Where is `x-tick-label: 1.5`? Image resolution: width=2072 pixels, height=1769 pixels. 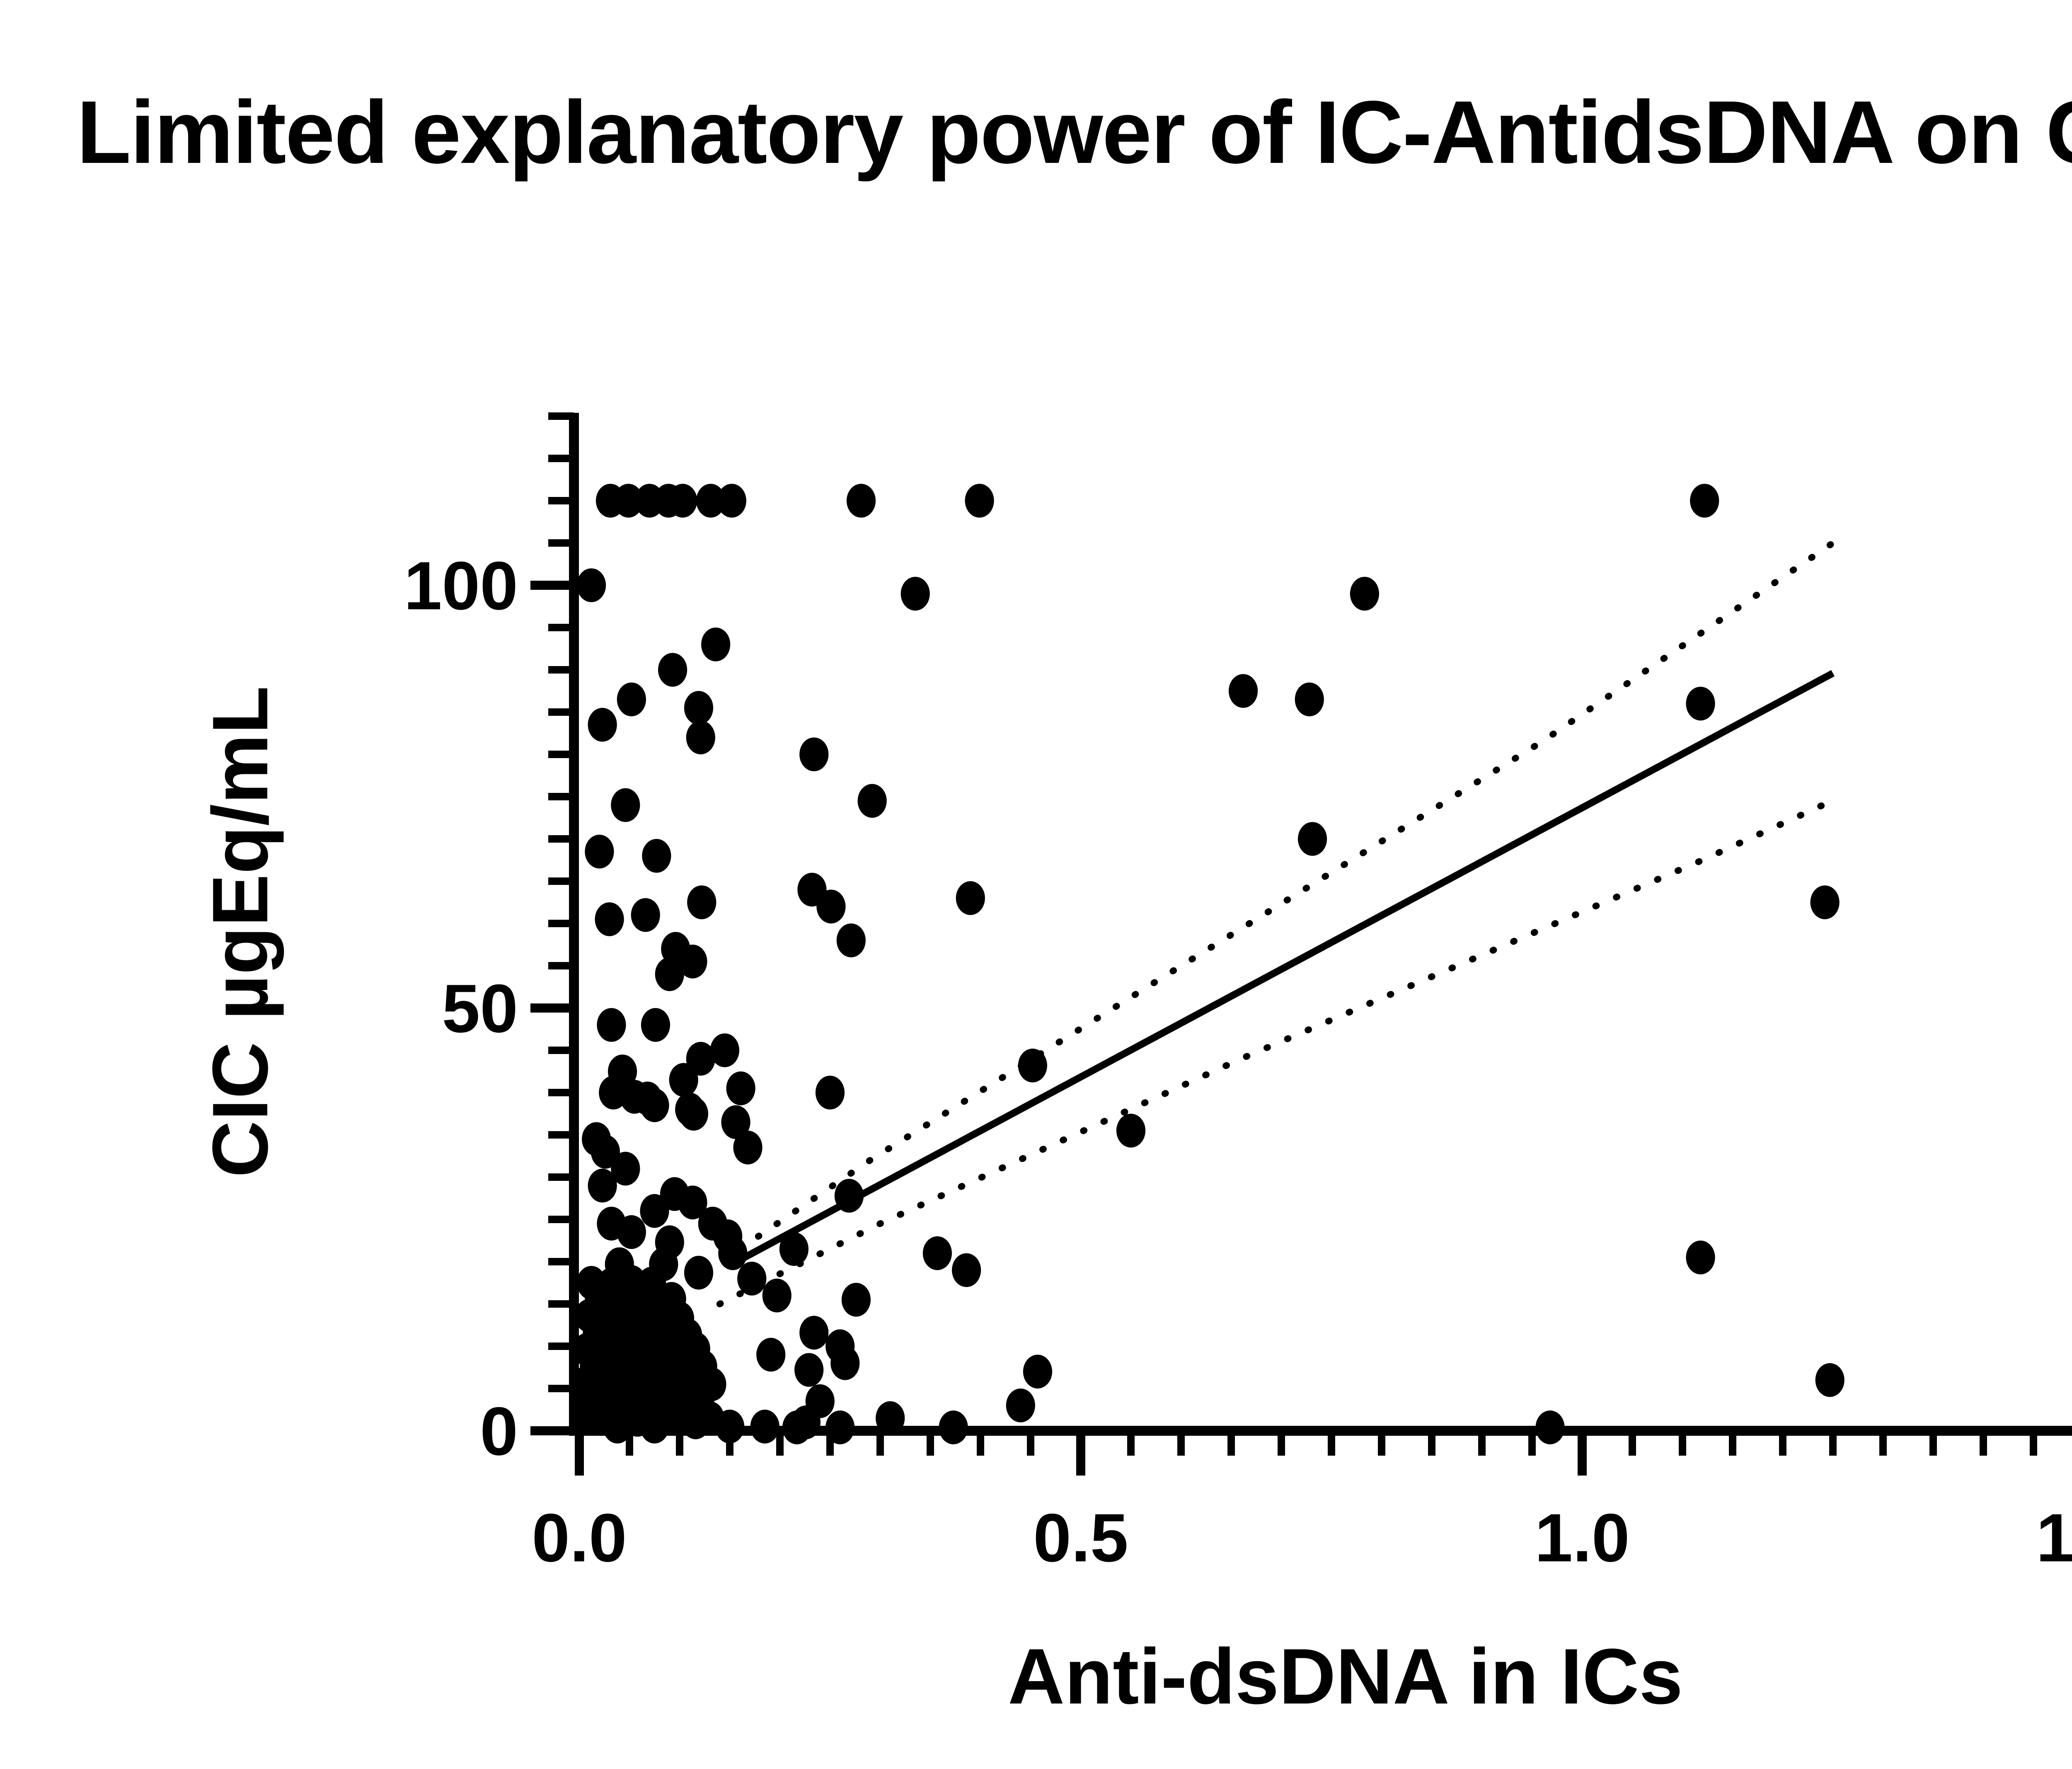 x-tick-label: 1.5 is located at coordinates (2054, 1538).